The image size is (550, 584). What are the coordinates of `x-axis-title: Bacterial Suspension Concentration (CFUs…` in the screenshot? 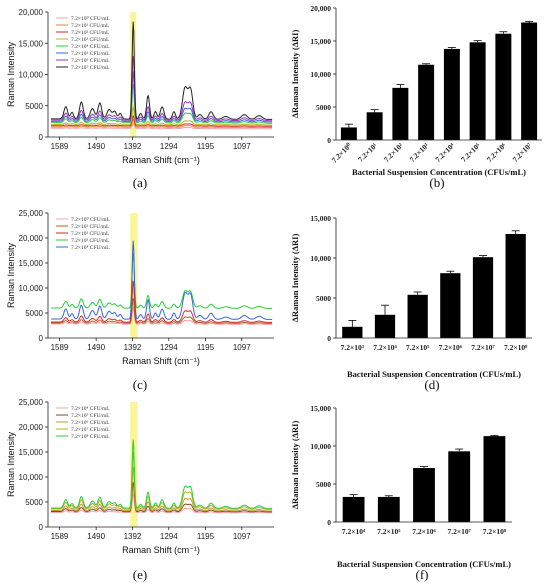 It's located at (434, 374).